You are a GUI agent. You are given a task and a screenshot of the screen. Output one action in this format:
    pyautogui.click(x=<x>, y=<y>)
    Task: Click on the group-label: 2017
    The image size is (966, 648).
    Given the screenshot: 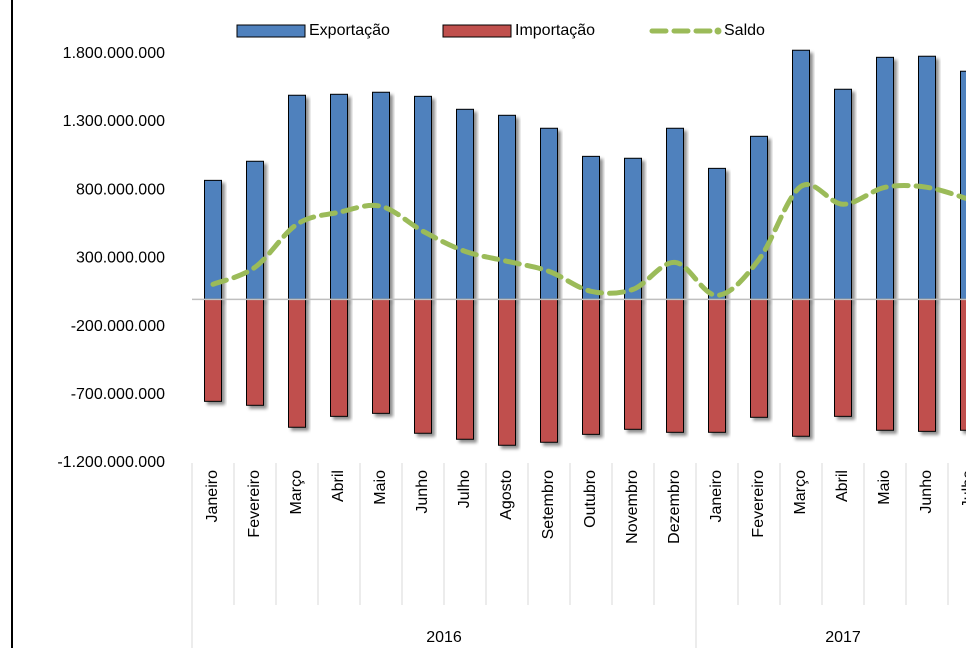 What is the action you would take?
    pyautogui.click(x=843, y=637)
    